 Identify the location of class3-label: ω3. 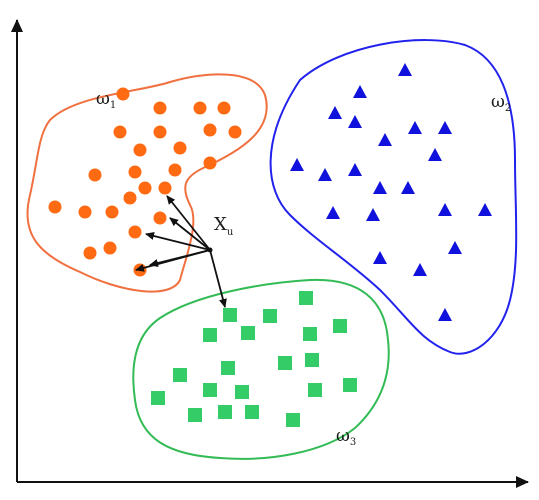
(346, 437).